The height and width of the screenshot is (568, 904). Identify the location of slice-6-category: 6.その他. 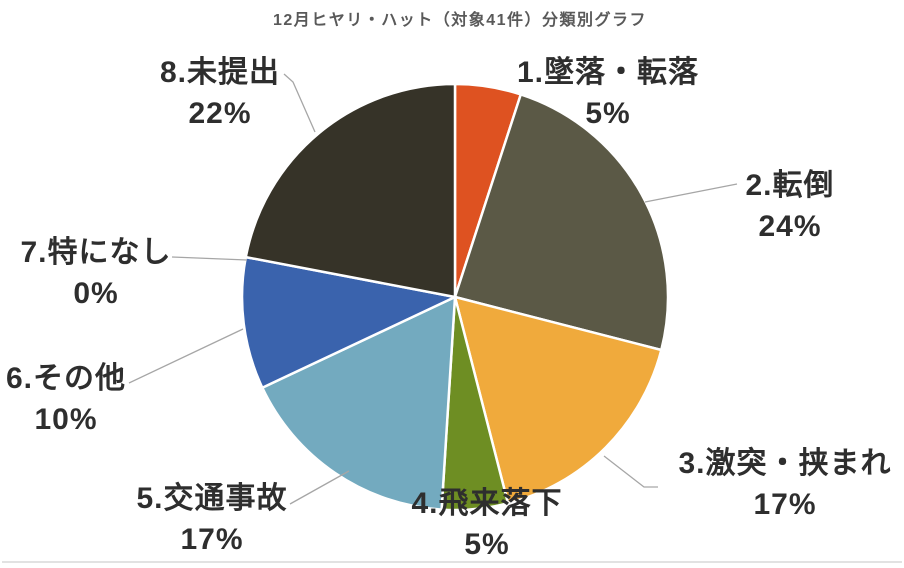
(66, 378).